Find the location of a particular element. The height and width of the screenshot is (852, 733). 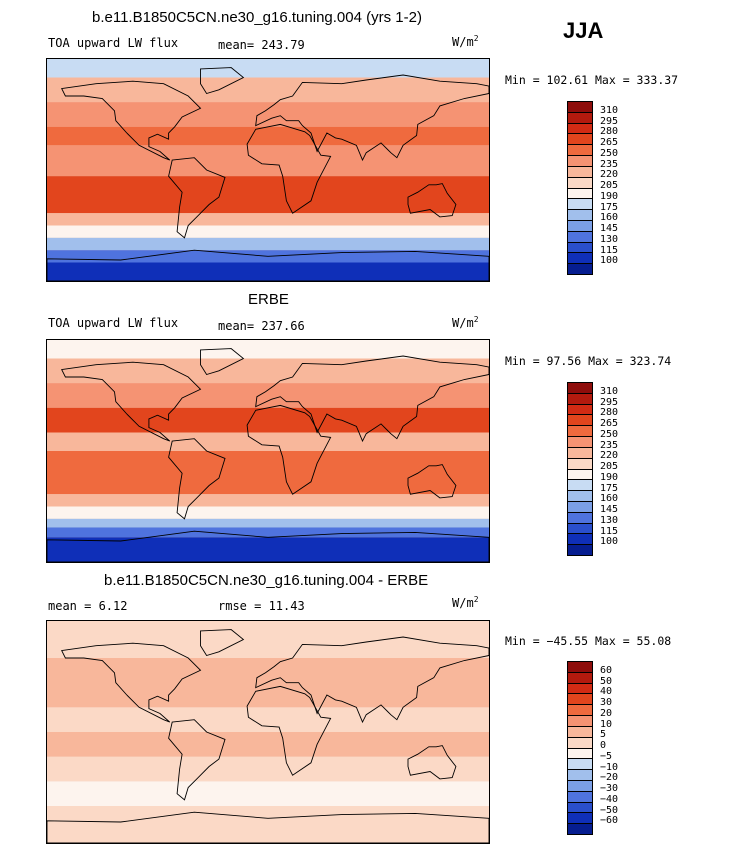

colorbar-tick-label: 60 is located at coordinates (606, 670).